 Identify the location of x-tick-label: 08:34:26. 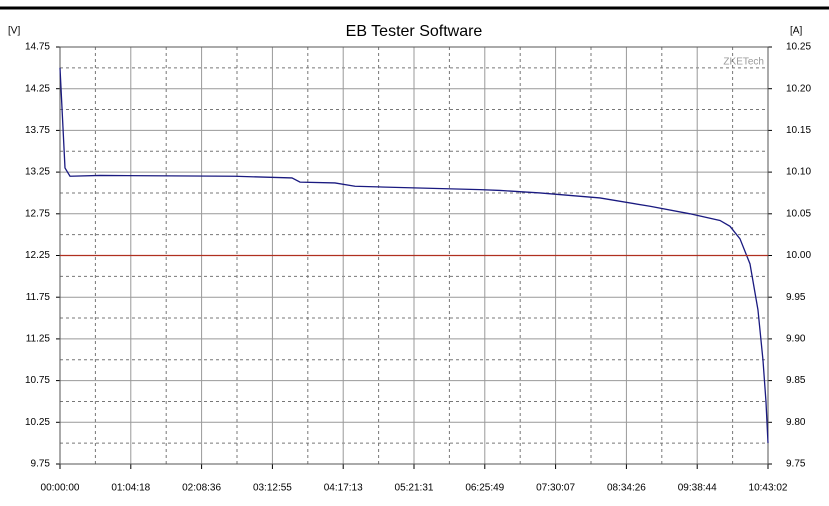
(626, 488).